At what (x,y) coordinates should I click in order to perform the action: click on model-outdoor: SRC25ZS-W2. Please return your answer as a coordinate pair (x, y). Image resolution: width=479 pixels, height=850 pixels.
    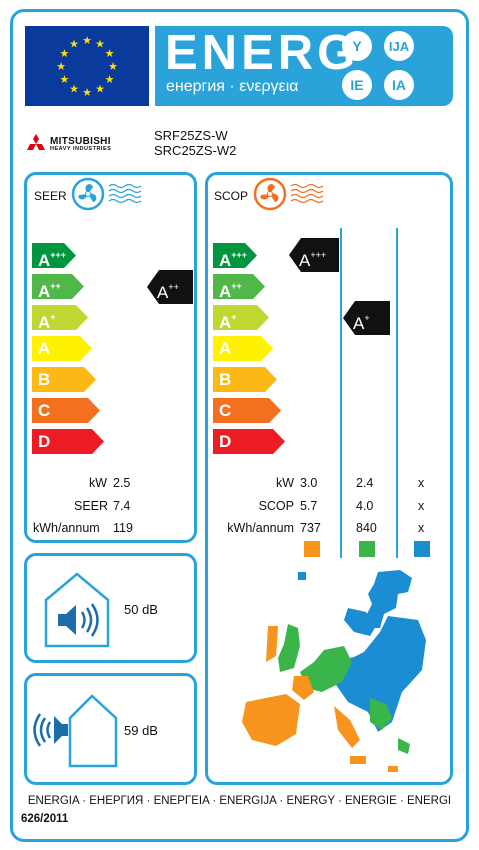
    Looking at the image, I should click on (195, 150).